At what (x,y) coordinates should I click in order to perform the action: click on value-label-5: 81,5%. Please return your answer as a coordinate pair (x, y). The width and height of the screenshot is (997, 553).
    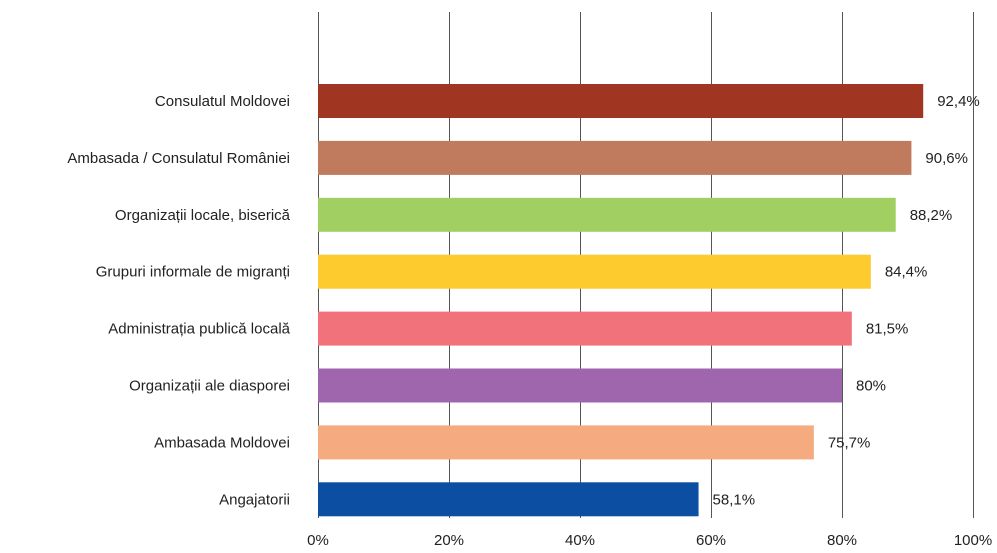
    Looking at the image, I should click on (887, 329).